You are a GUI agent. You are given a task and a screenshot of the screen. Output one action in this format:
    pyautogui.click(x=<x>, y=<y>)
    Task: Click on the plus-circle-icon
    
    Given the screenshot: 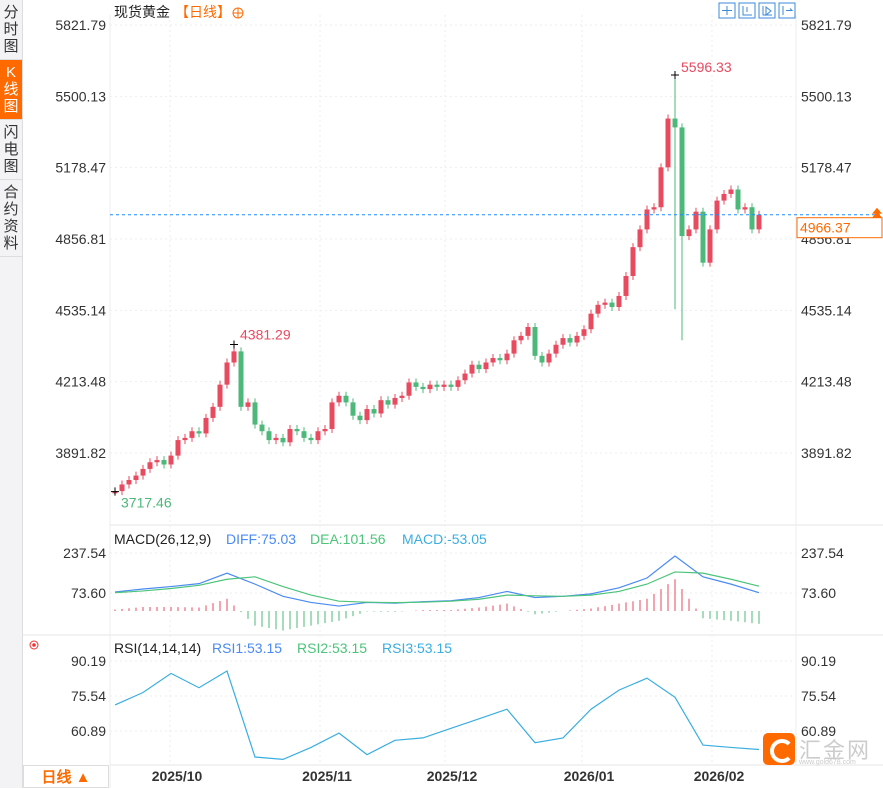 What is the action you would take?
    pyautogui.click(x=238, y=13)
    